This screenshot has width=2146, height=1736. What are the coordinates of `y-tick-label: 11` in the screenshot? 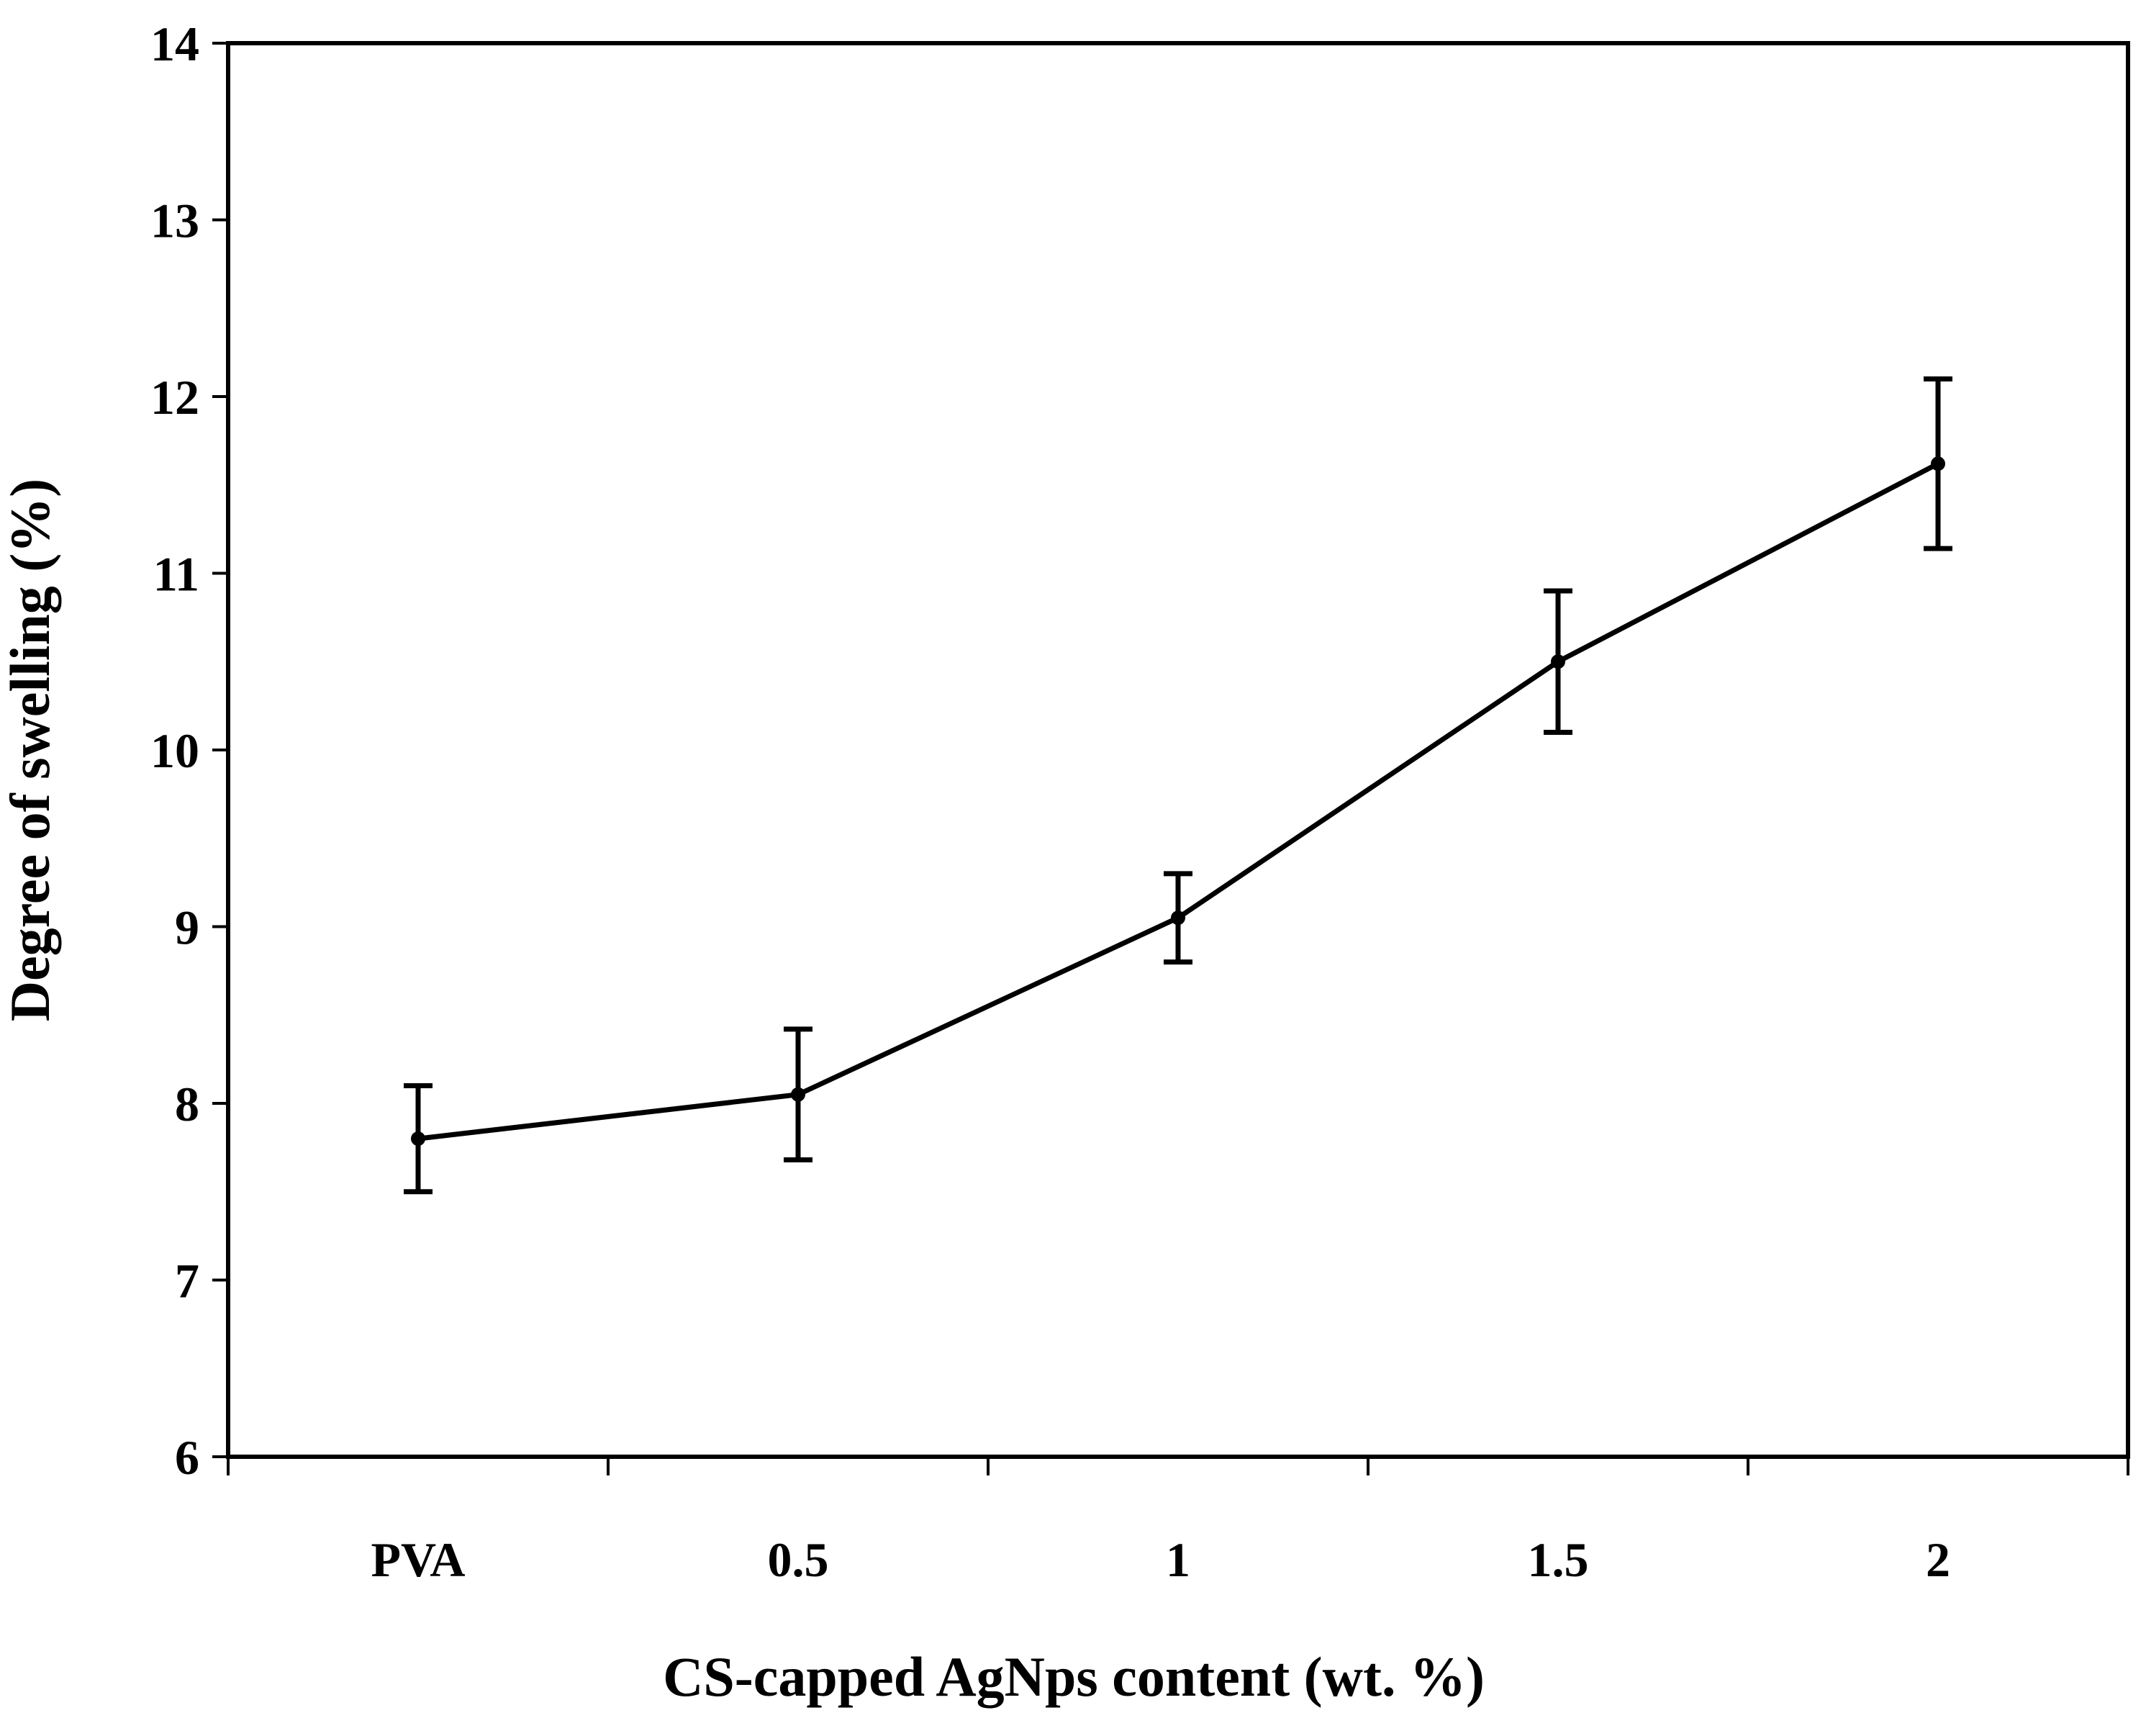 It's located at (176, 574).